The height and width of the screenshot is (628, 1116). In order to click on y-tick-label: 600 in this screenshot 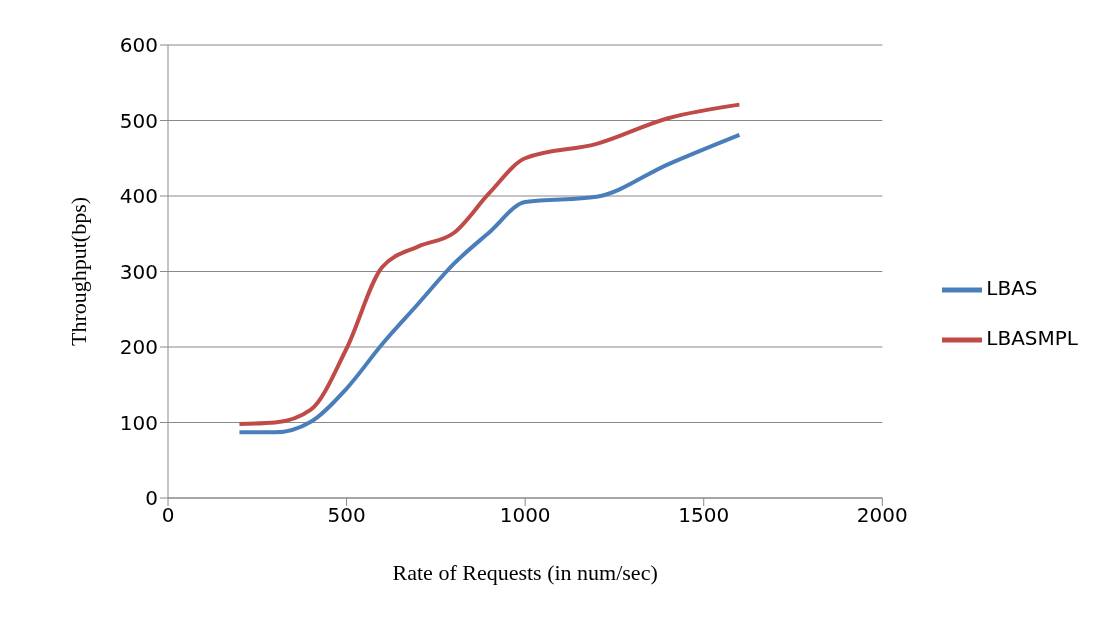, I will do `click(138, 45)`.